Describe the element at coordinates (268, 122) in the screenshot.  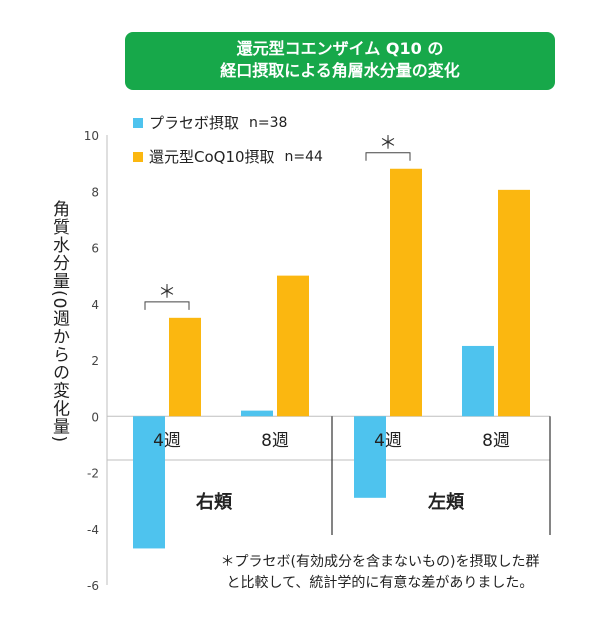
I see `legend-n-placebo: n=38` at that location.